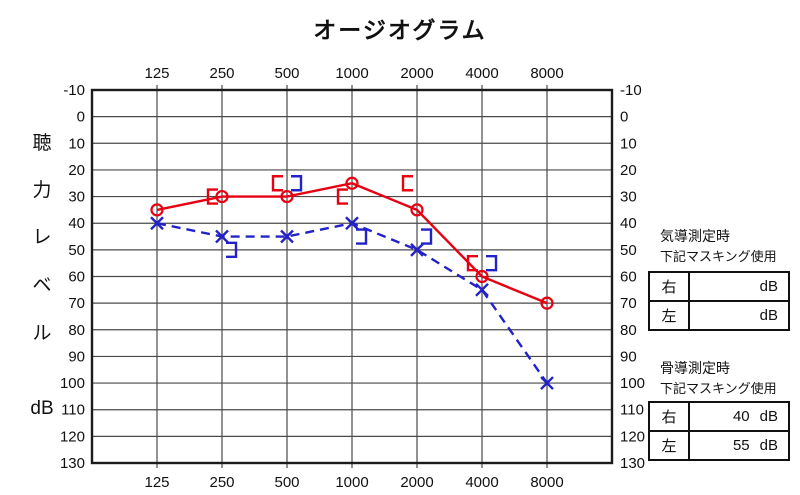 The width and height of the screenshot is (800, 495). Describe the element at coordinates (221, 482) in the screenshot. I see `freq-label-bottom: 250` at that location.